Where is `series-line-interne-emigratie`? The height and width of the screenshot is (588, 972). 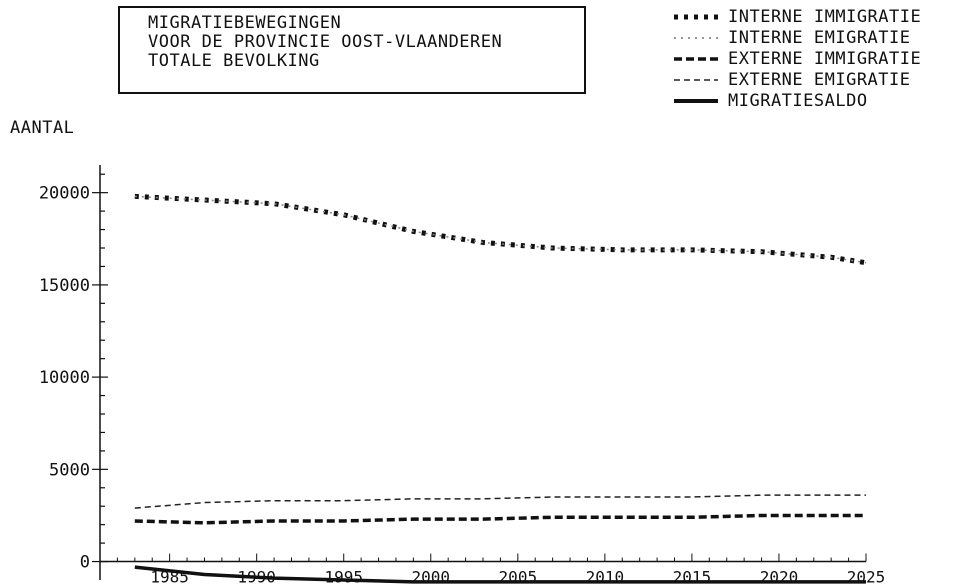
series-line-interne-emigratie is located at coordinates (500, 229).